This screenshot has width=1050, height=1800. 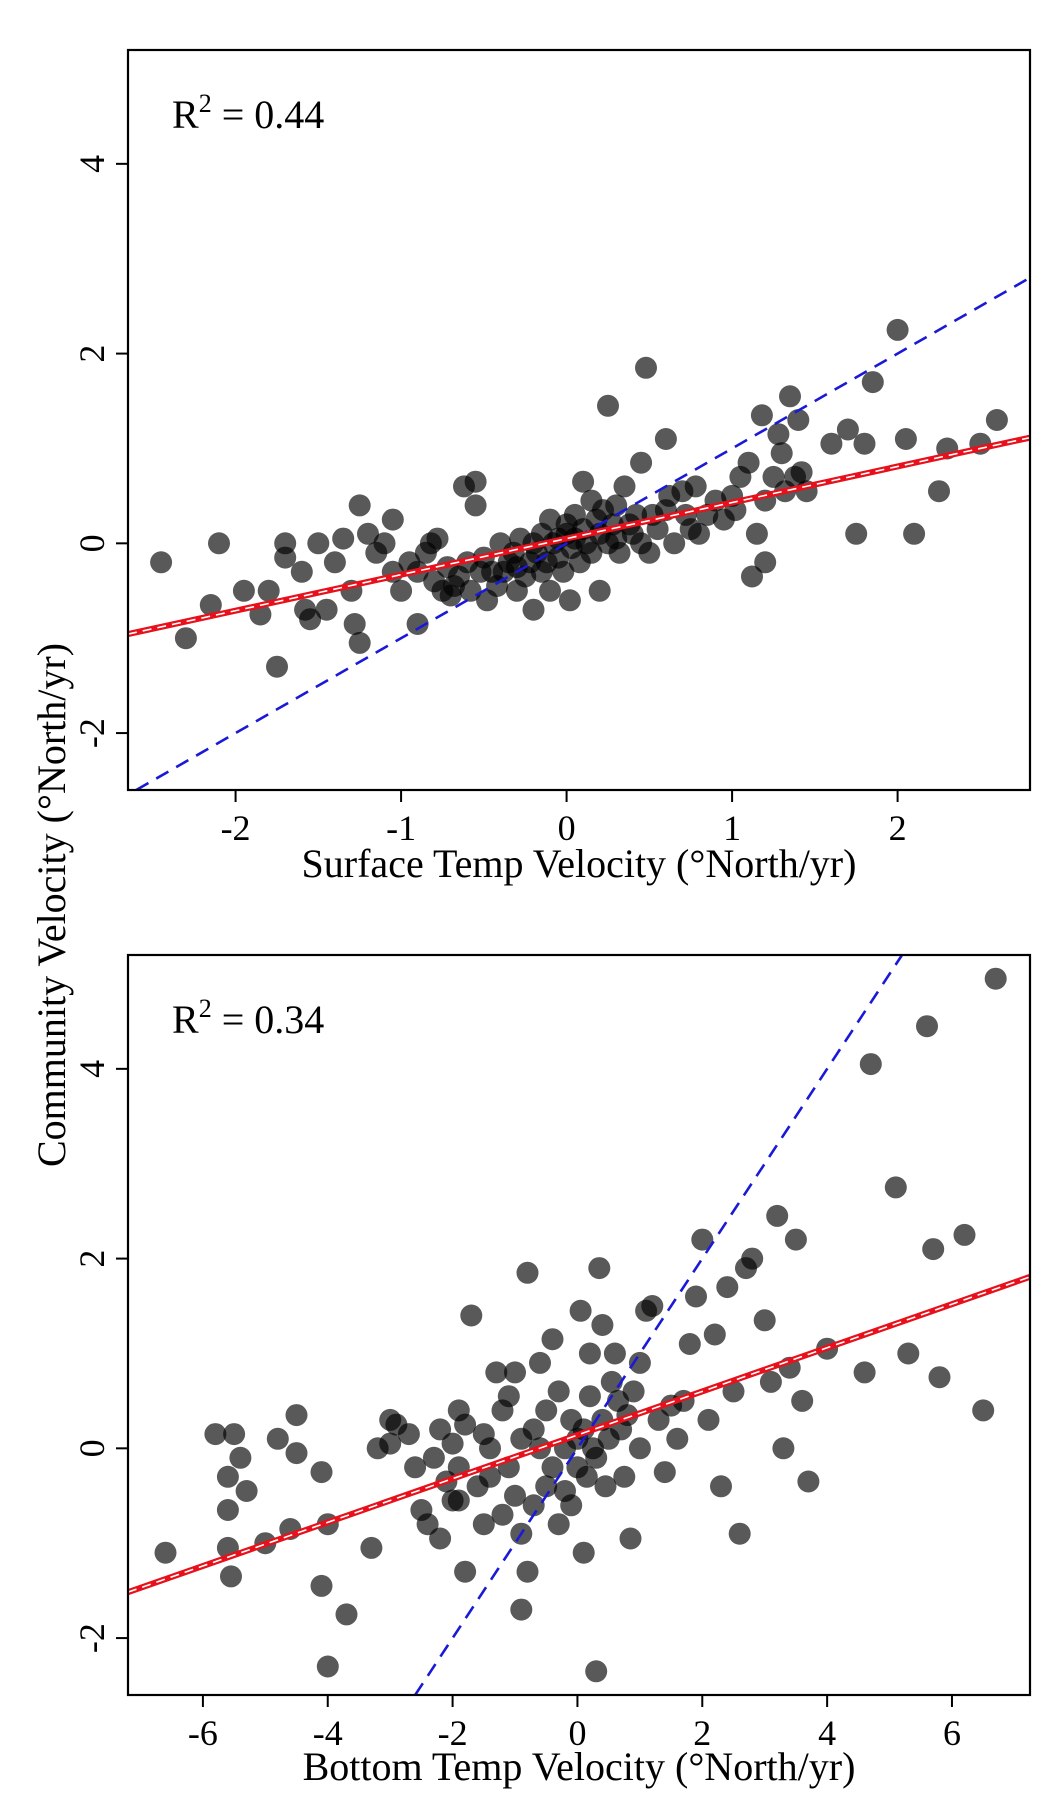 I want to click on y-tick-label: -2, so click(x=92, y=733).